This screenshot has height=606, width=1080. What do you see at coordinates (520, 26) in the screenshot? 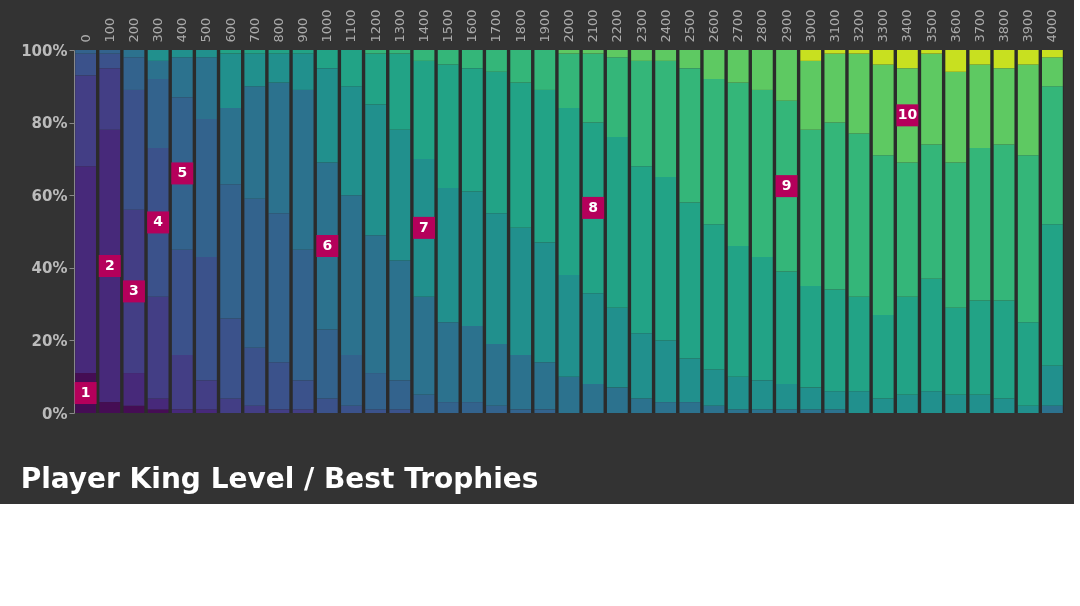
I see `x-tick-label: 1800` at bounding box center [520, 26].